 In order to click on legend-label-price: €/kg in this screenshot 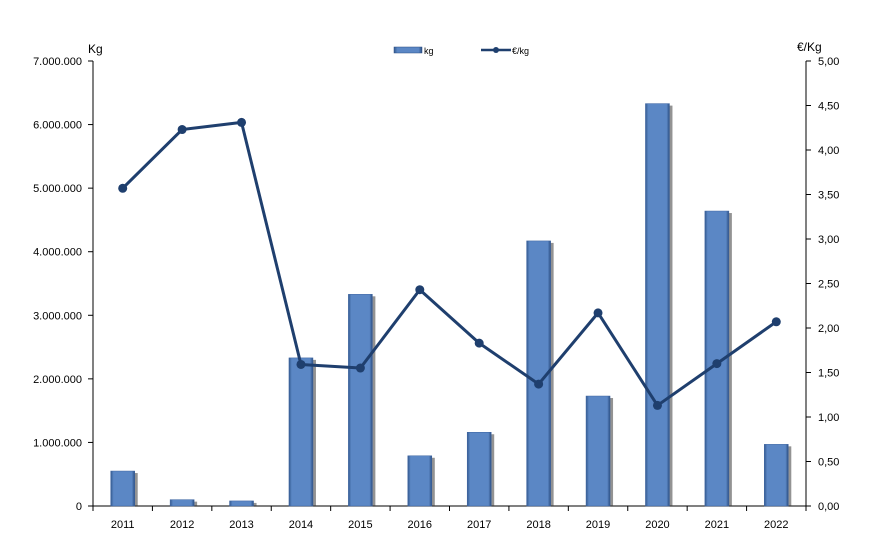, I will do `click(520, 51)`.